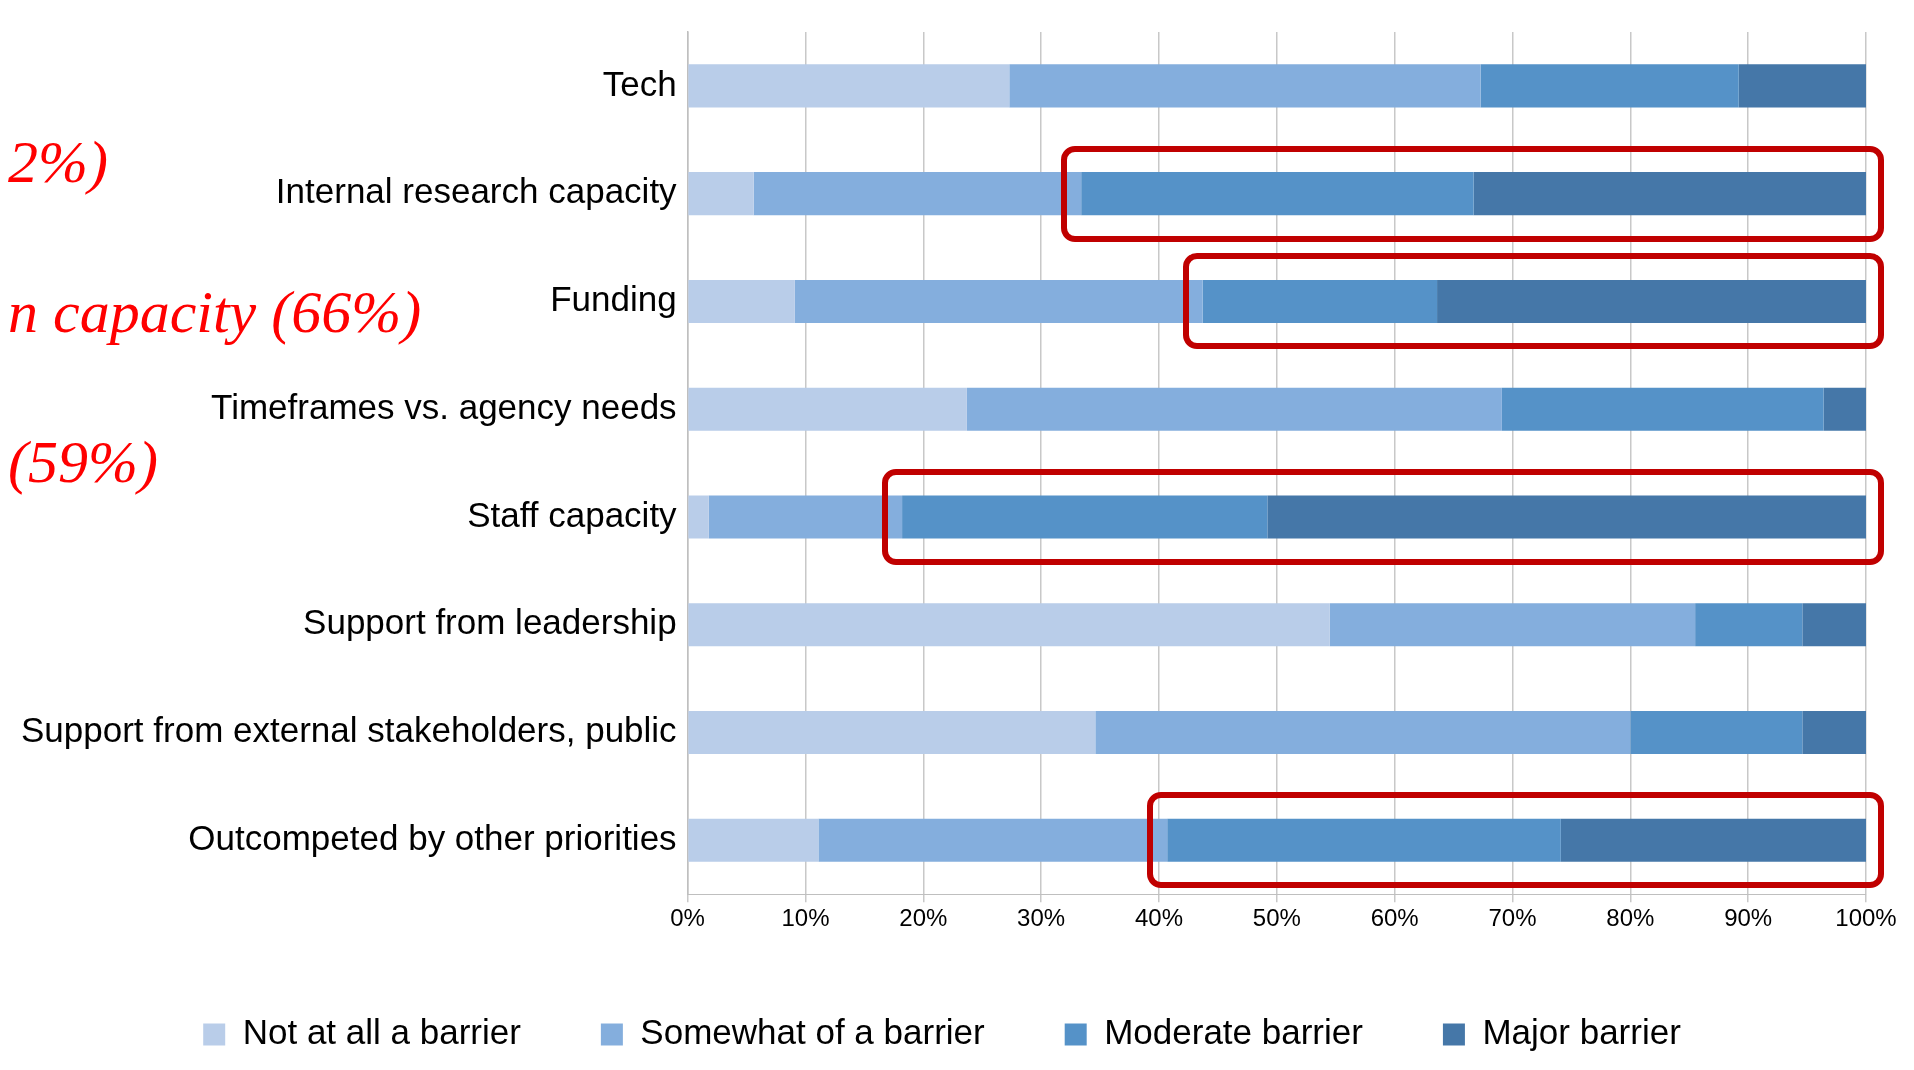 This screenshot has width=1914, height=1070. Describe the element at coordinates (1748, 918) in the screenshot. I see `x-tick-label: 90%` at that location.